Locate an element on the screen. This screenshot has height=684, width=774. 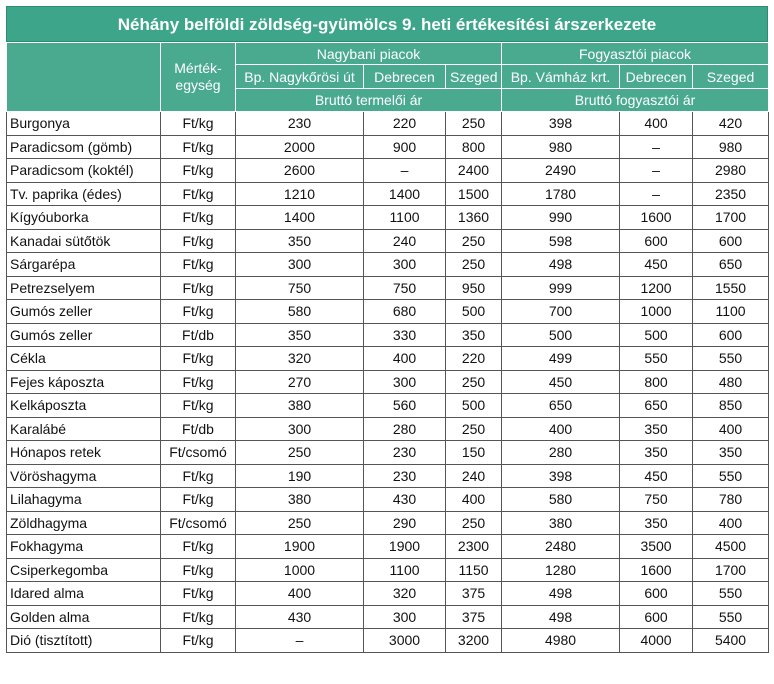
price-debrecen-wholesale-cell: 300 is located at coordinates (404, 381).